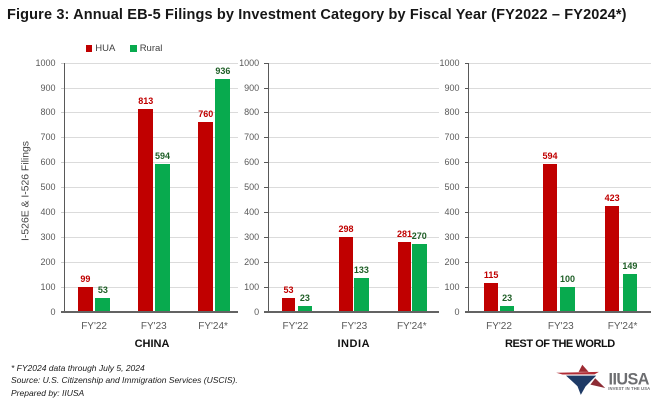  What do you see at coordinates (629, 379) in the screenshot?
I see `svg-text: IIUSA` at bounding box center [629, 379].